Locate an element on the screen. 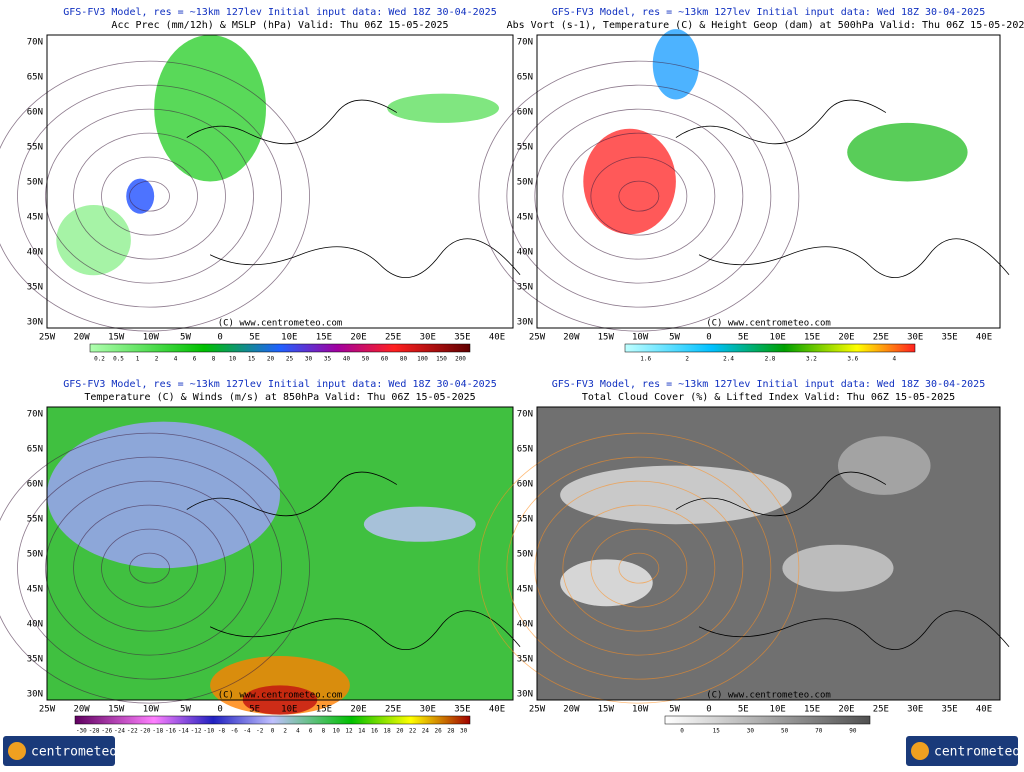 This screenshot has height=772, width=1024. colorbar-label: 22 is located at coordinates (413, 731).